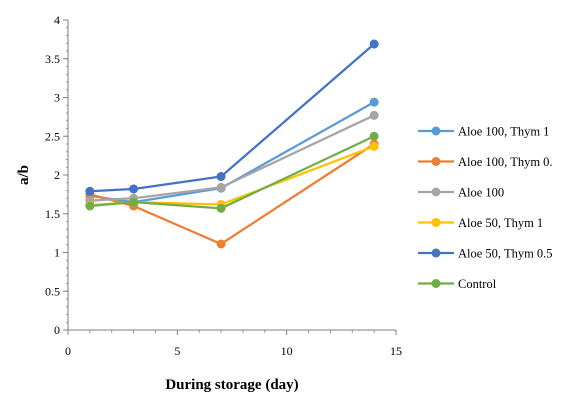 The width and height of the screenshot is (576, 394). What do you see at coordinates (505, 254) in the screenshot?
I see `legend-label: Aloe 50, Thym 0.5` at bounding box center [505, 254].